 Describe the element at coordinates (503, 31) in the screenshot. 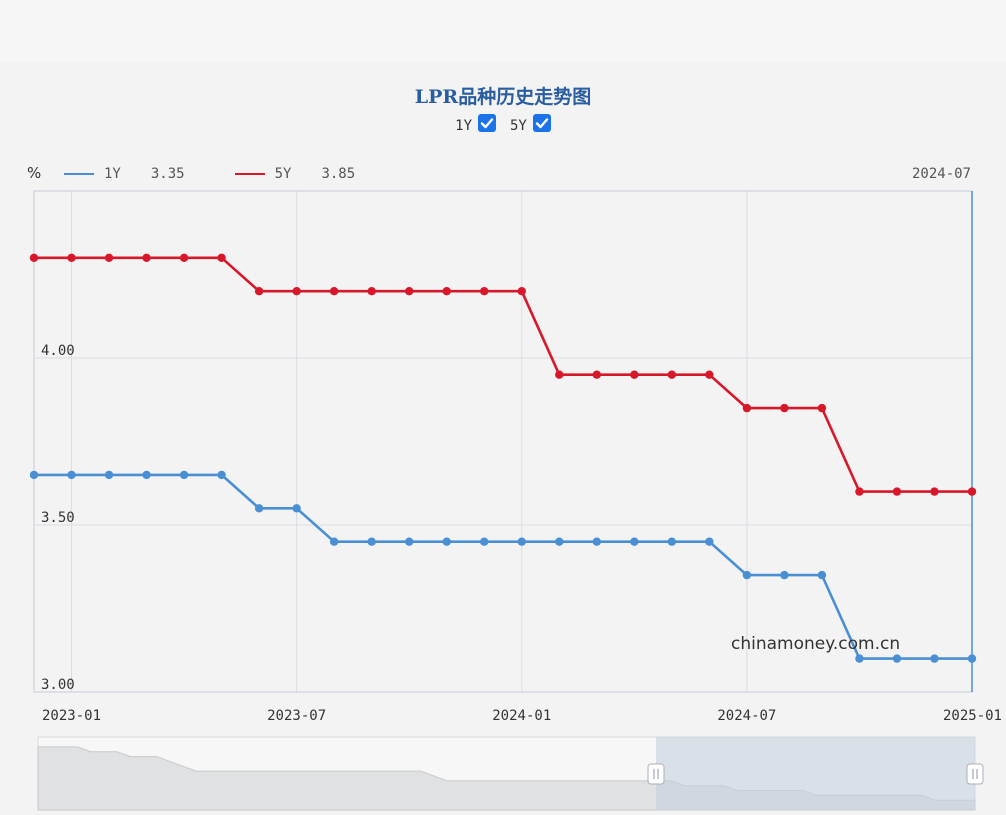

I see `top-banner` at that location.